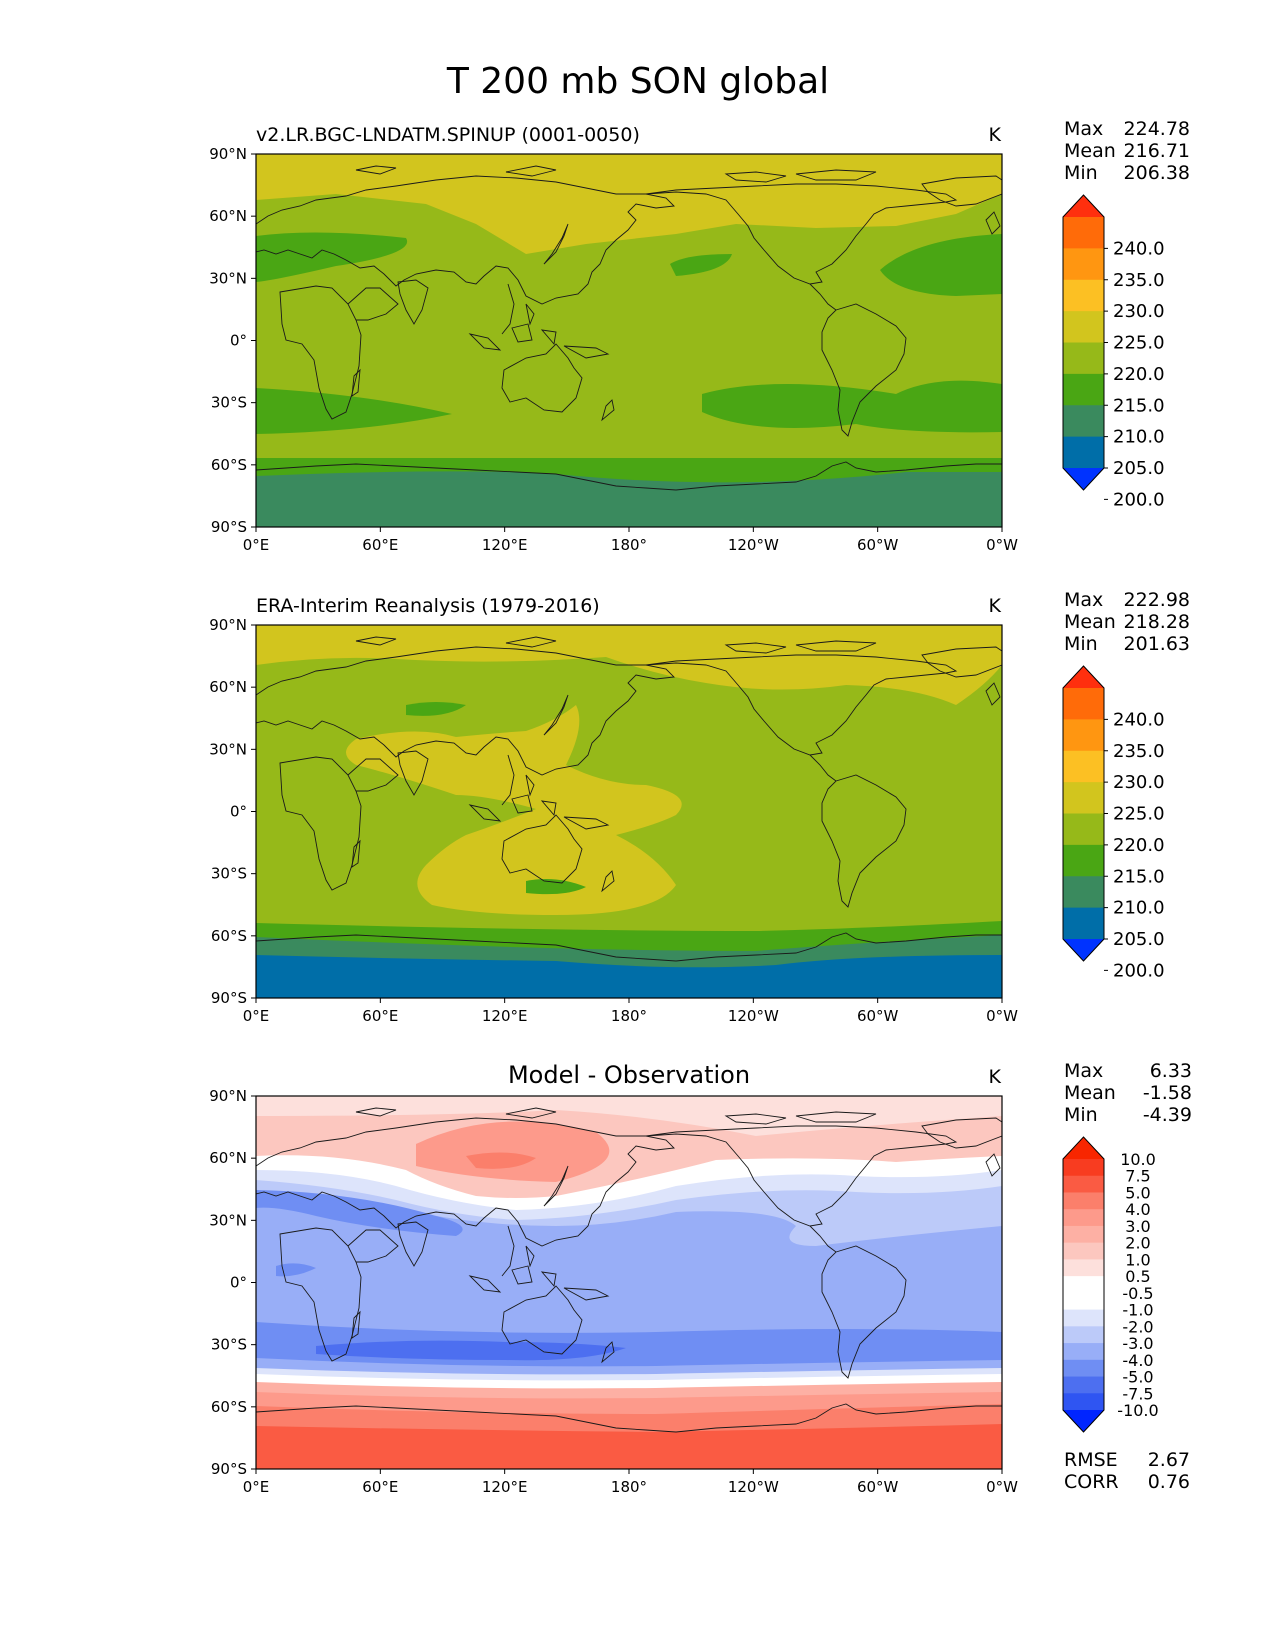 The image size is (1275, 1650). I want to click on rmse-value: 2.67, so click(1169, 1460).